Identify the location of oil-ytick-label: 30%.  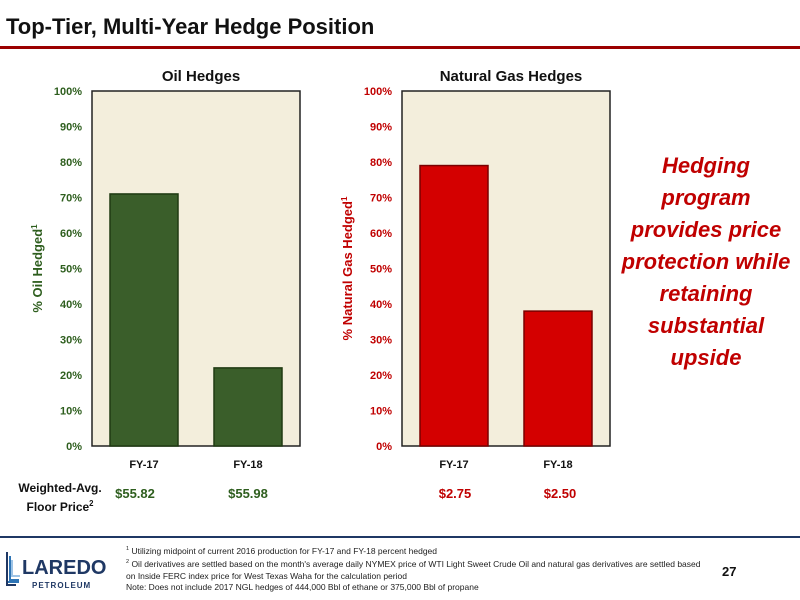
(71, 341).